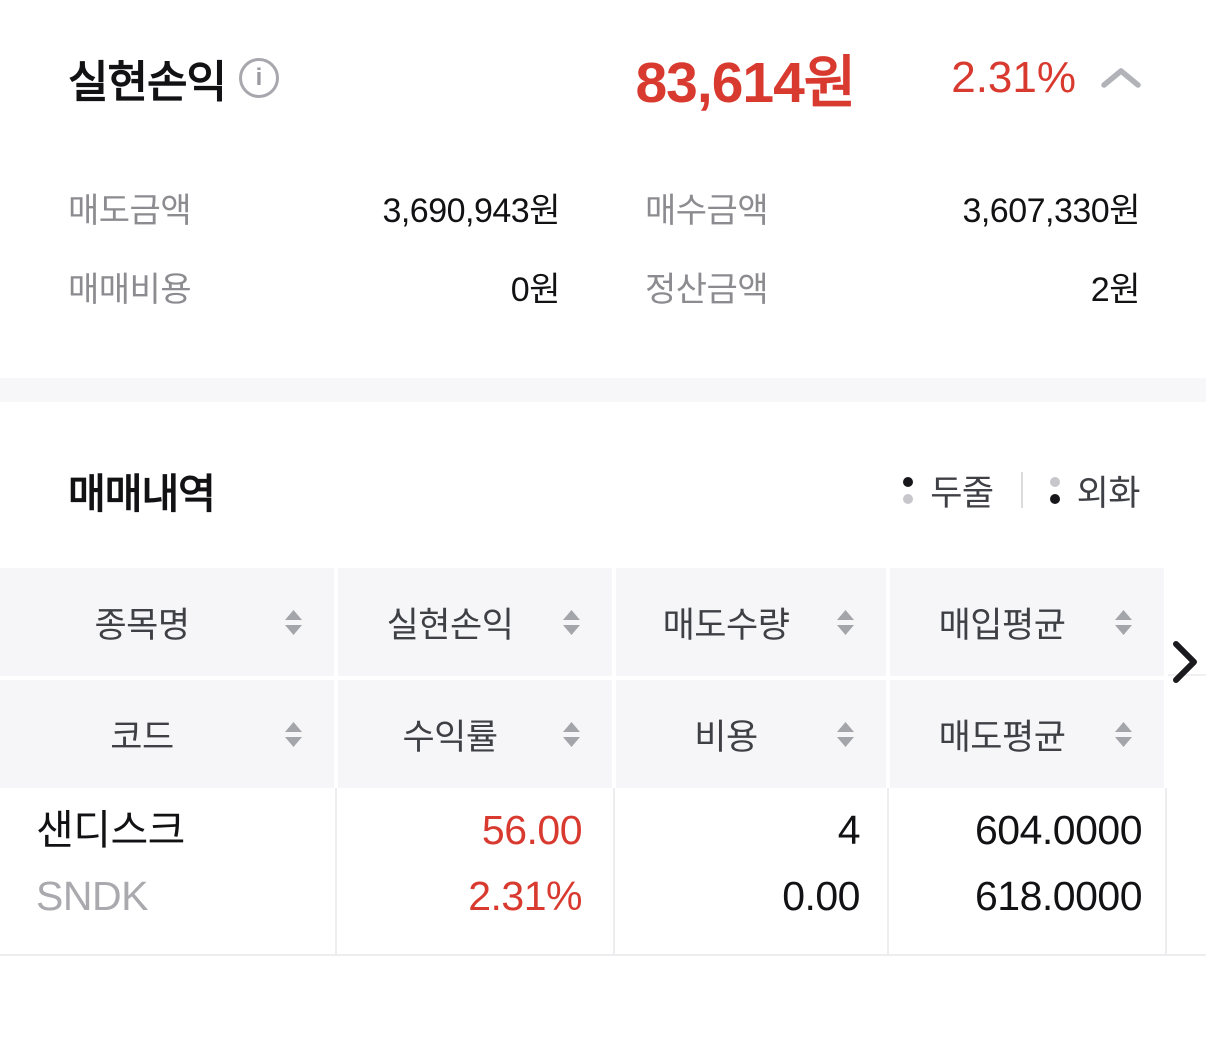  I want to click on realized-pnl-percent: 2.31%, so click(1013, 77).